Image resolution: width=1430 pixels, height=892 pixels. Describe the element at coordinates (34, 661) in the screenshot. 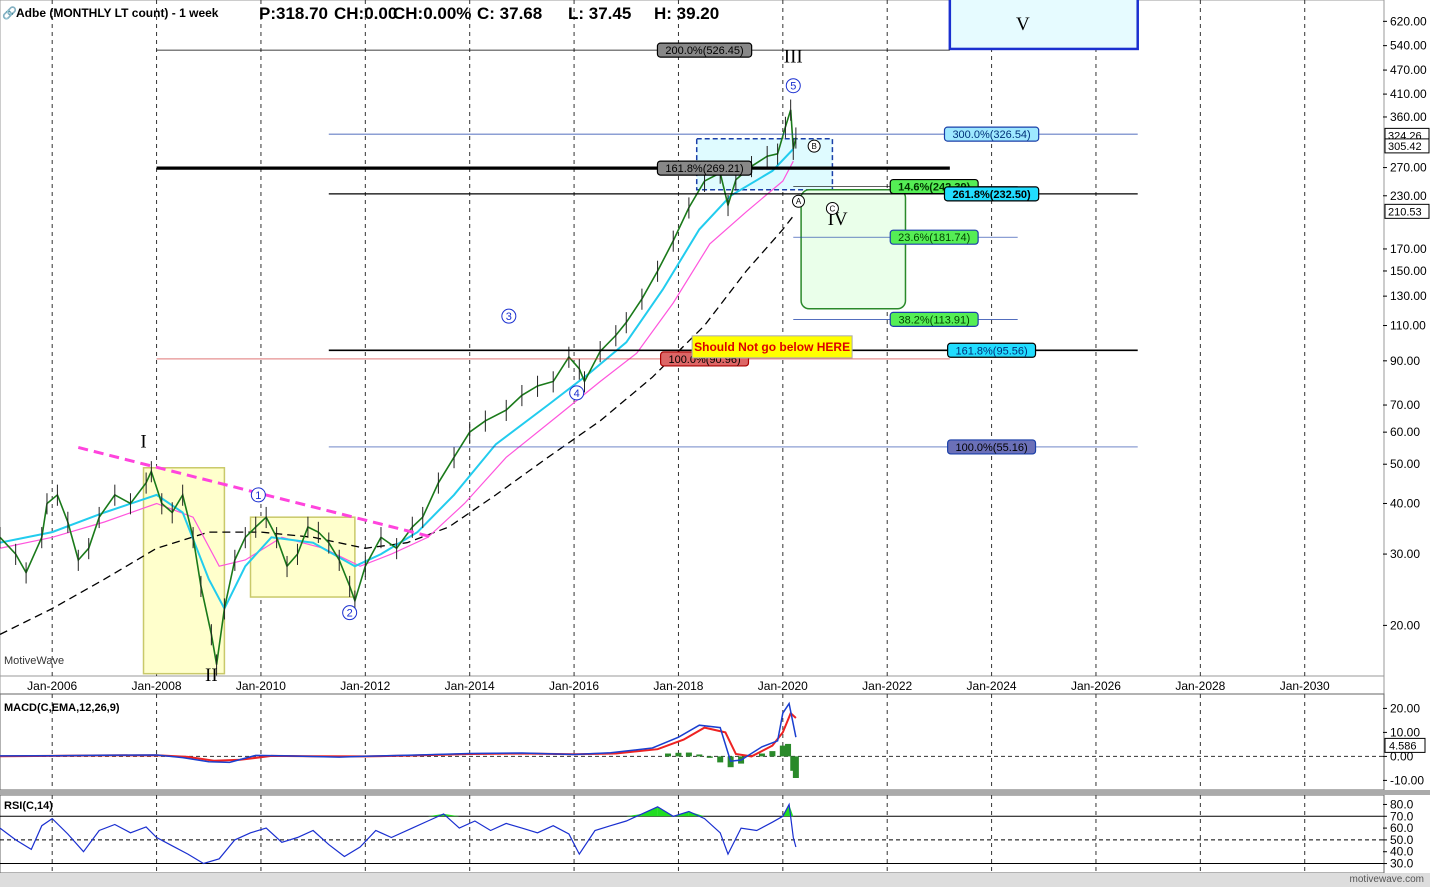

I see `brand-watermark: MotiveWave` at that location.